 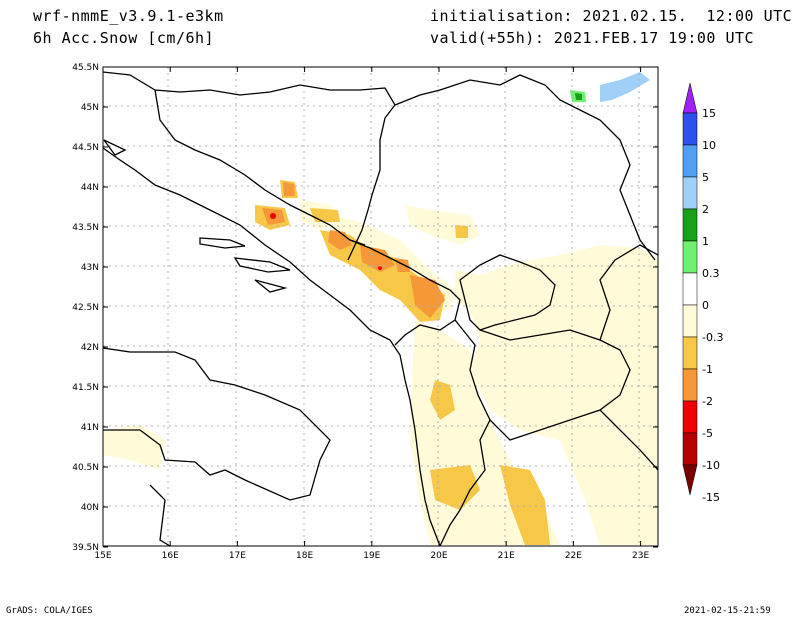 I want to click on snow-spot-5cm, so click(x=273, y=216).